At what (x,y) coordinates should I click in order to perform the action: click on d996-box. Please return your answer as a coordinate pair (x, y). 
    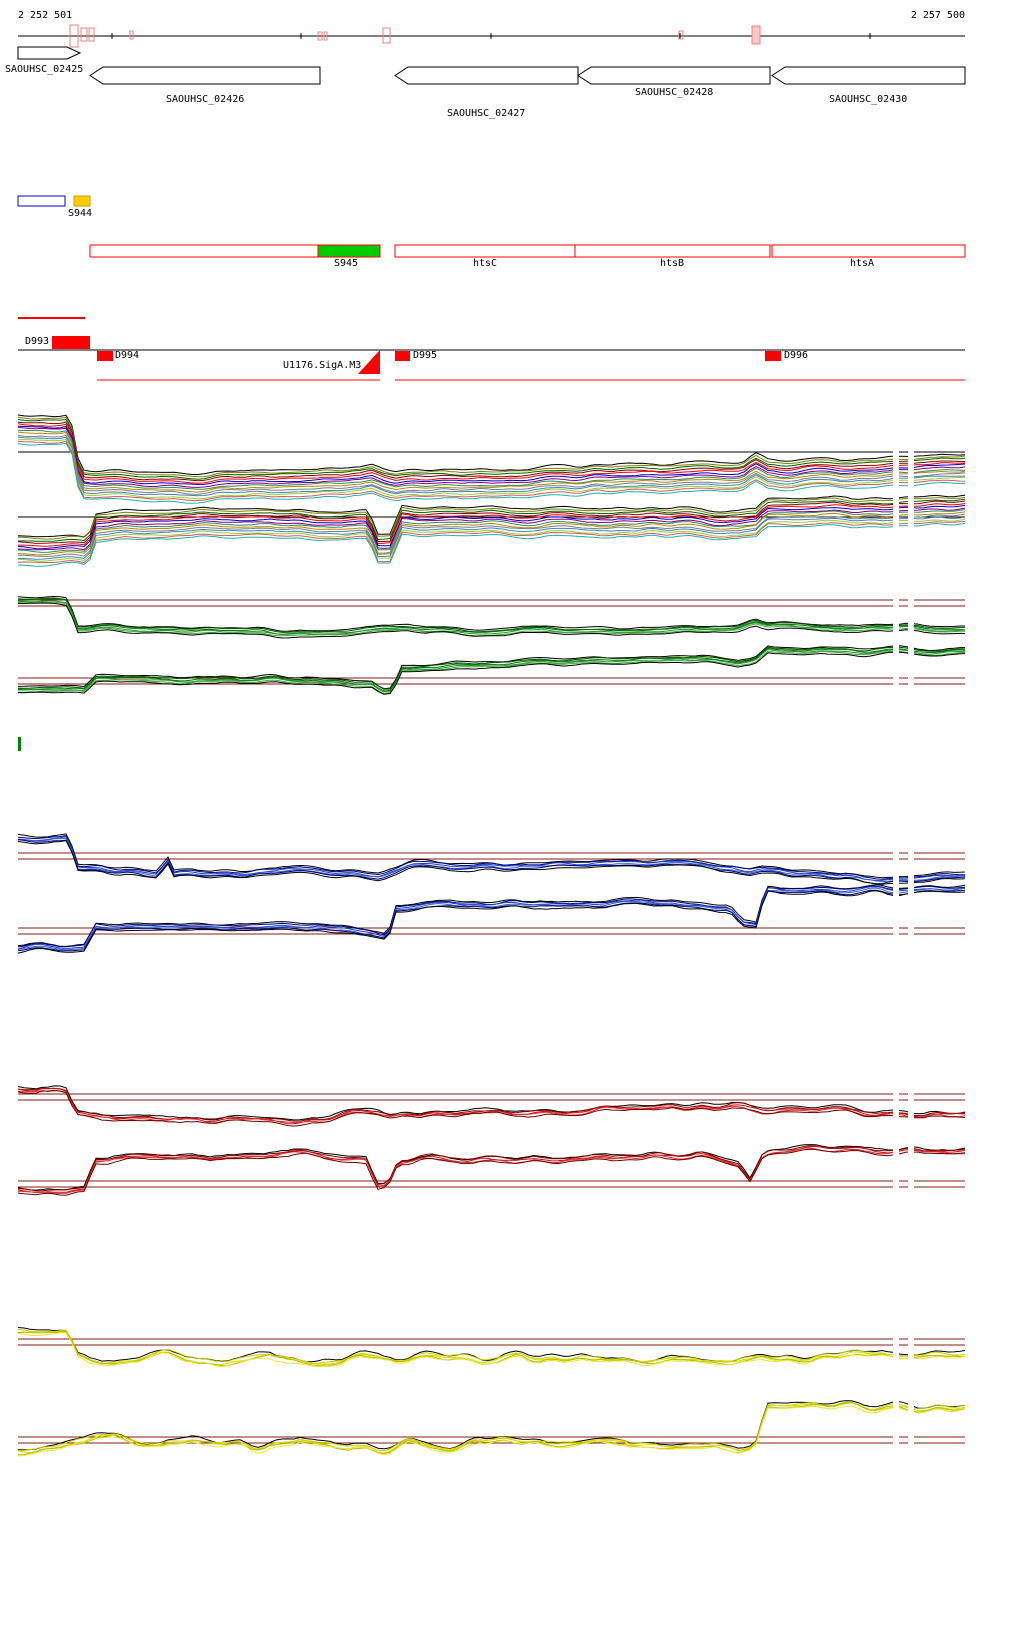
    Looking at the image, I should click on (773, 356).